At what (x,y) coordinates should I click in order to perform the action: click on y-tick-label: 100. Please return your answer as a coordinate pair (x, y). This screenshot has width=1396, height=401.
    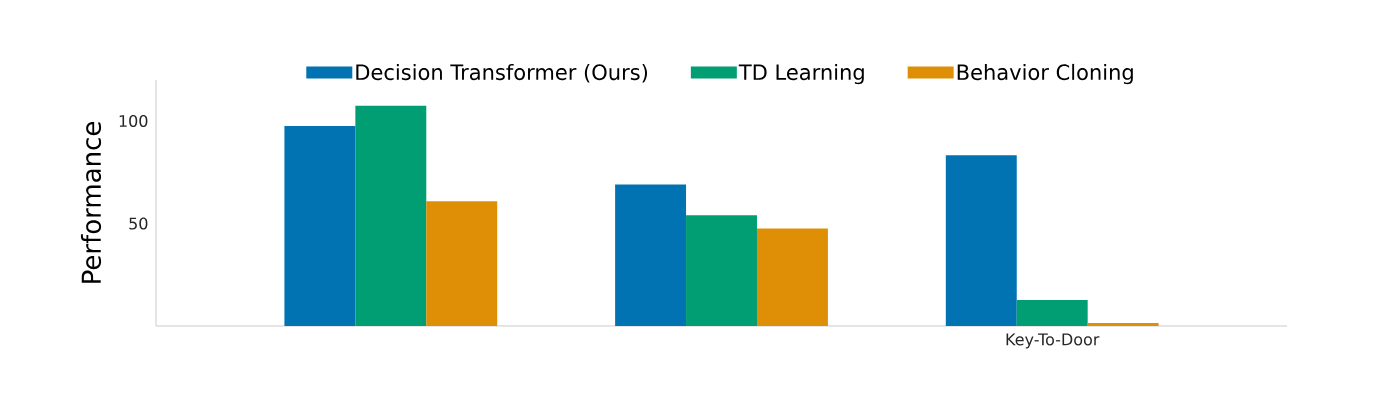
    Looking at the image, I should click on (133, 121).